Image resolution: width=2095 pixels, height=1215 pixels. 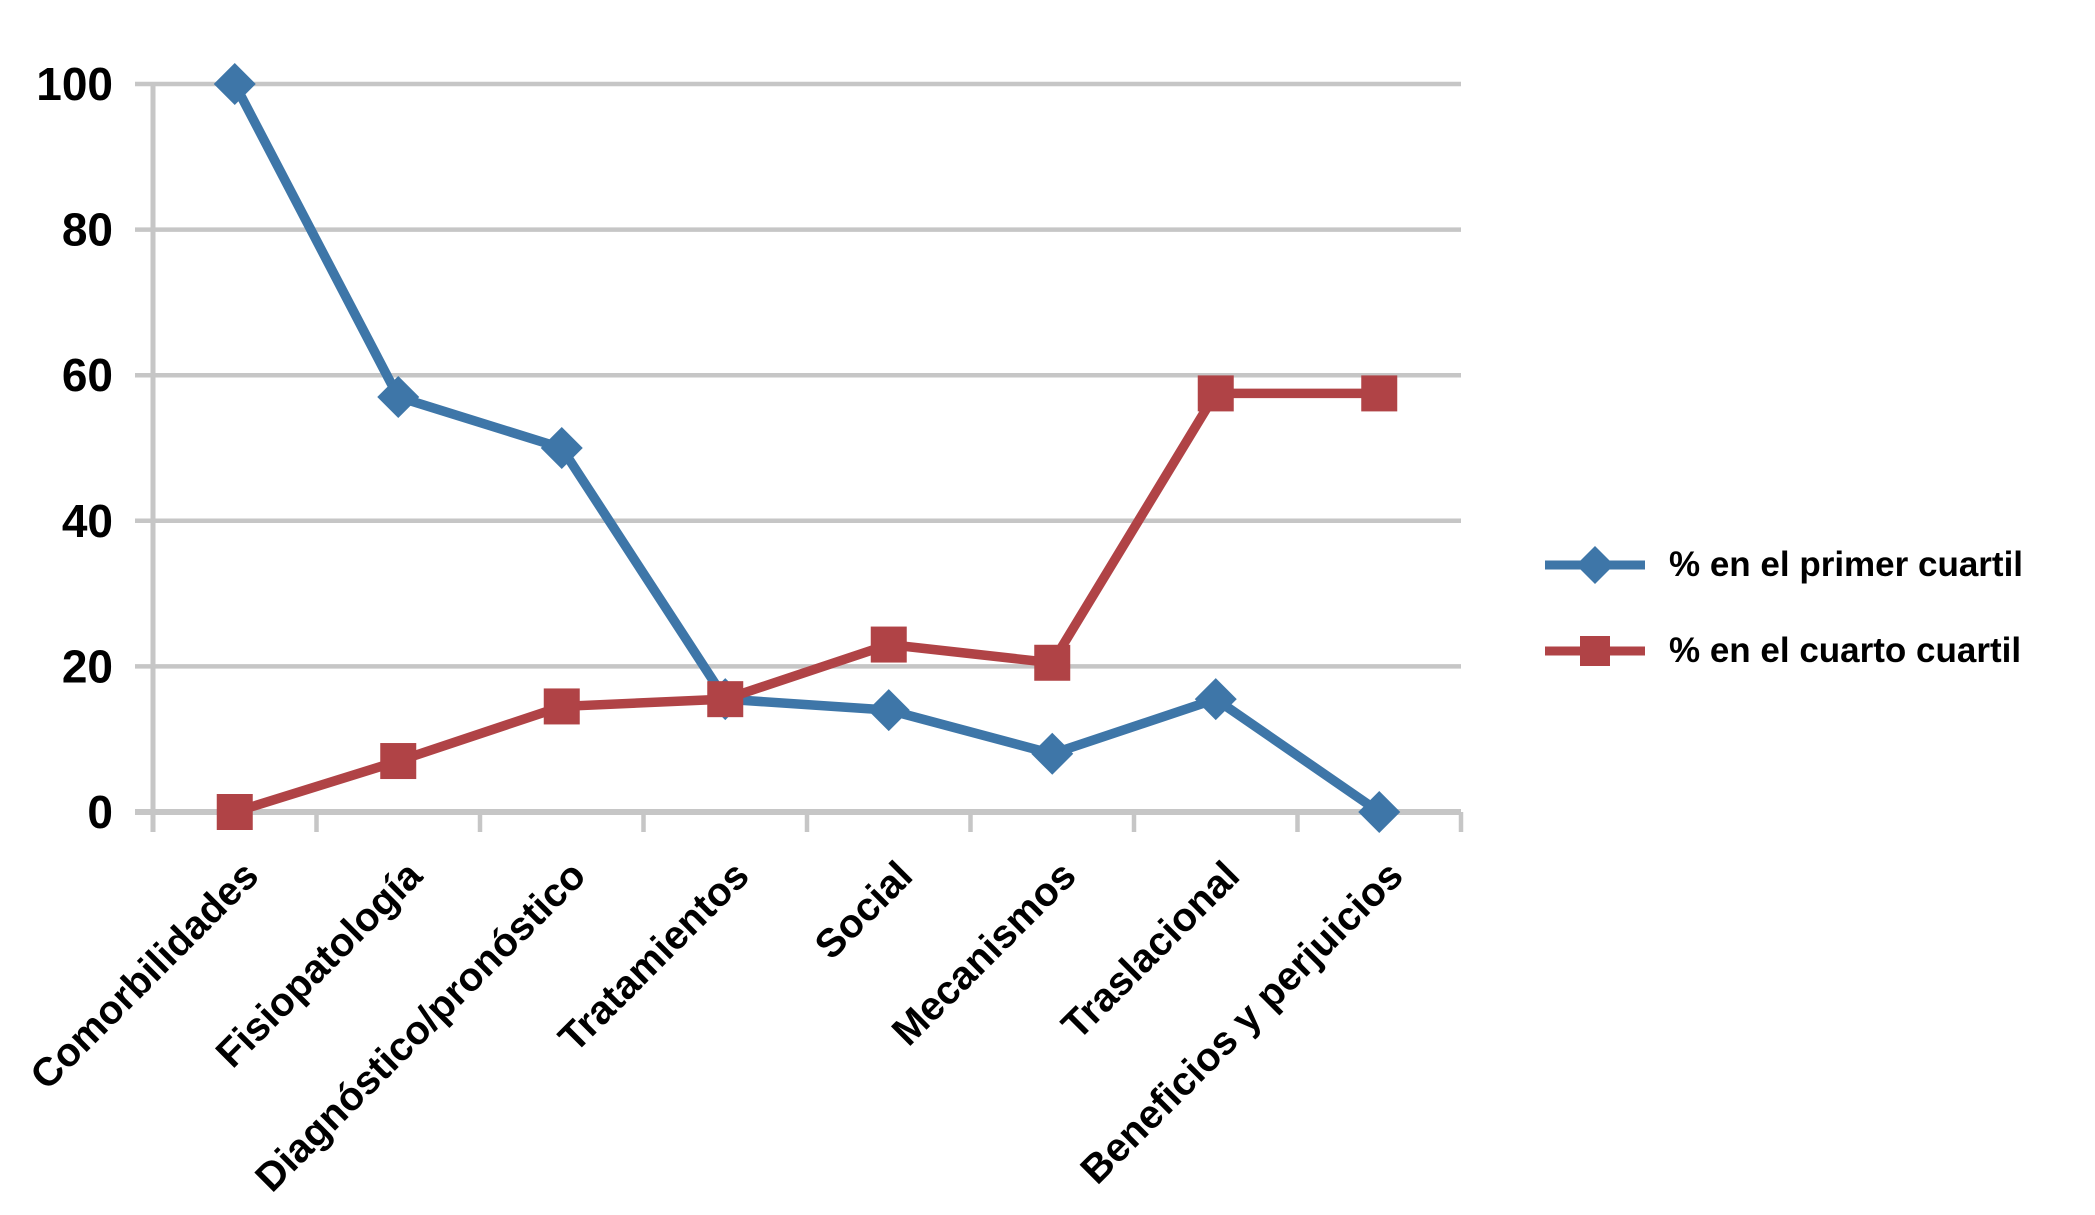 I want to click on marker-square-tratamientos, so click(x=725, y=699).